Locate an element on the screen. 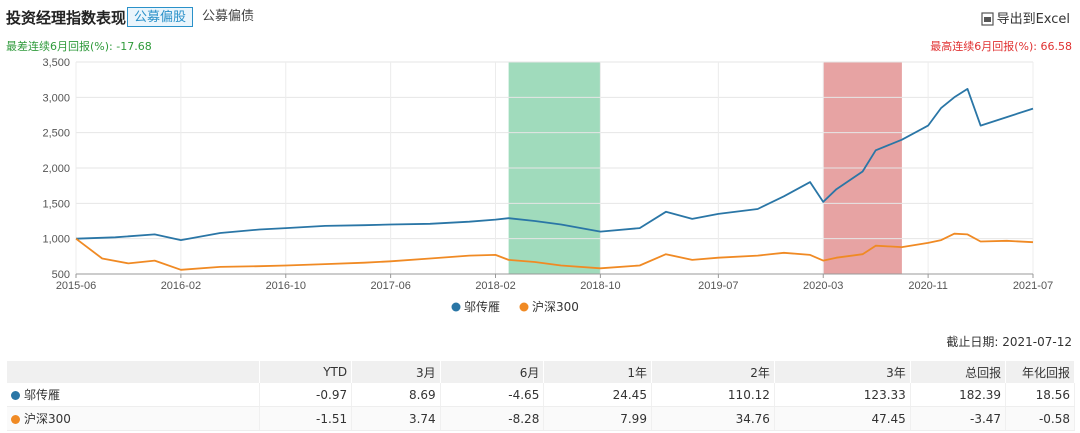 This screenshot has height=433, width=1080. best-6m-return: 最高连续6月回报(%): 66.58 is located at coordinates (1001, 46).